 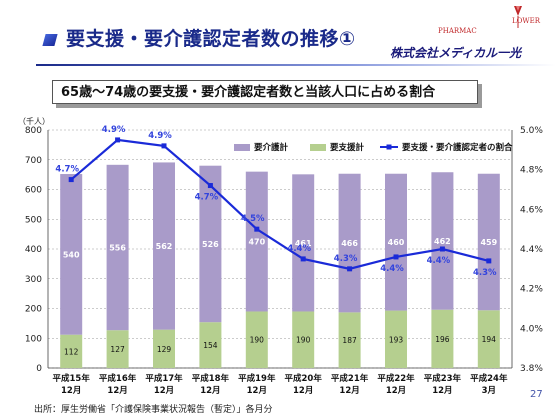 I want to click on y-right-tick-label: 3.8%, so click(x=531, y=369).